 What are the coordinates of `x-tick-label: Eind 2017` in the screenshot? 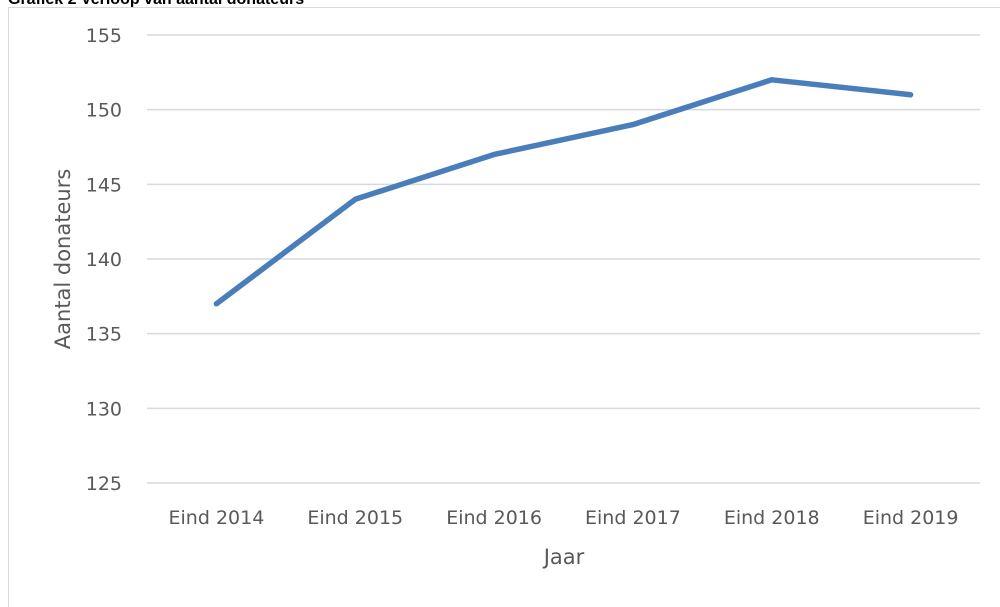 It's located at (633, 518).